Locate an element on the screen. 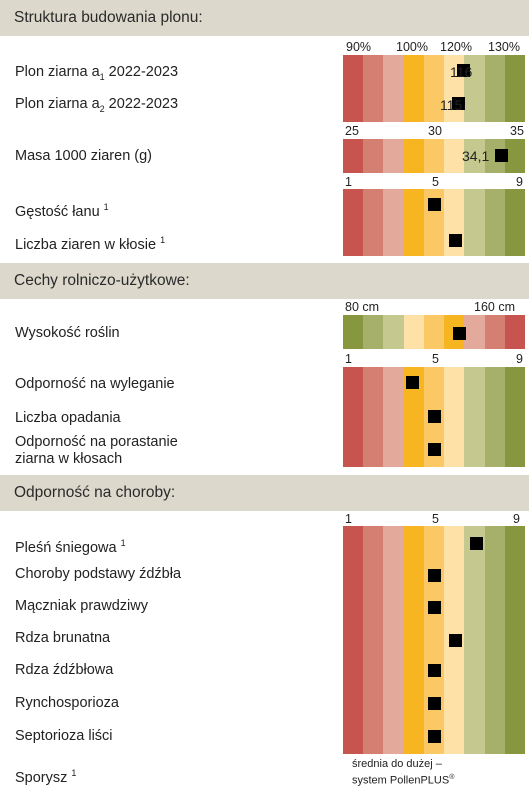  tick-label: 5 is located at coordinates (435, 182).